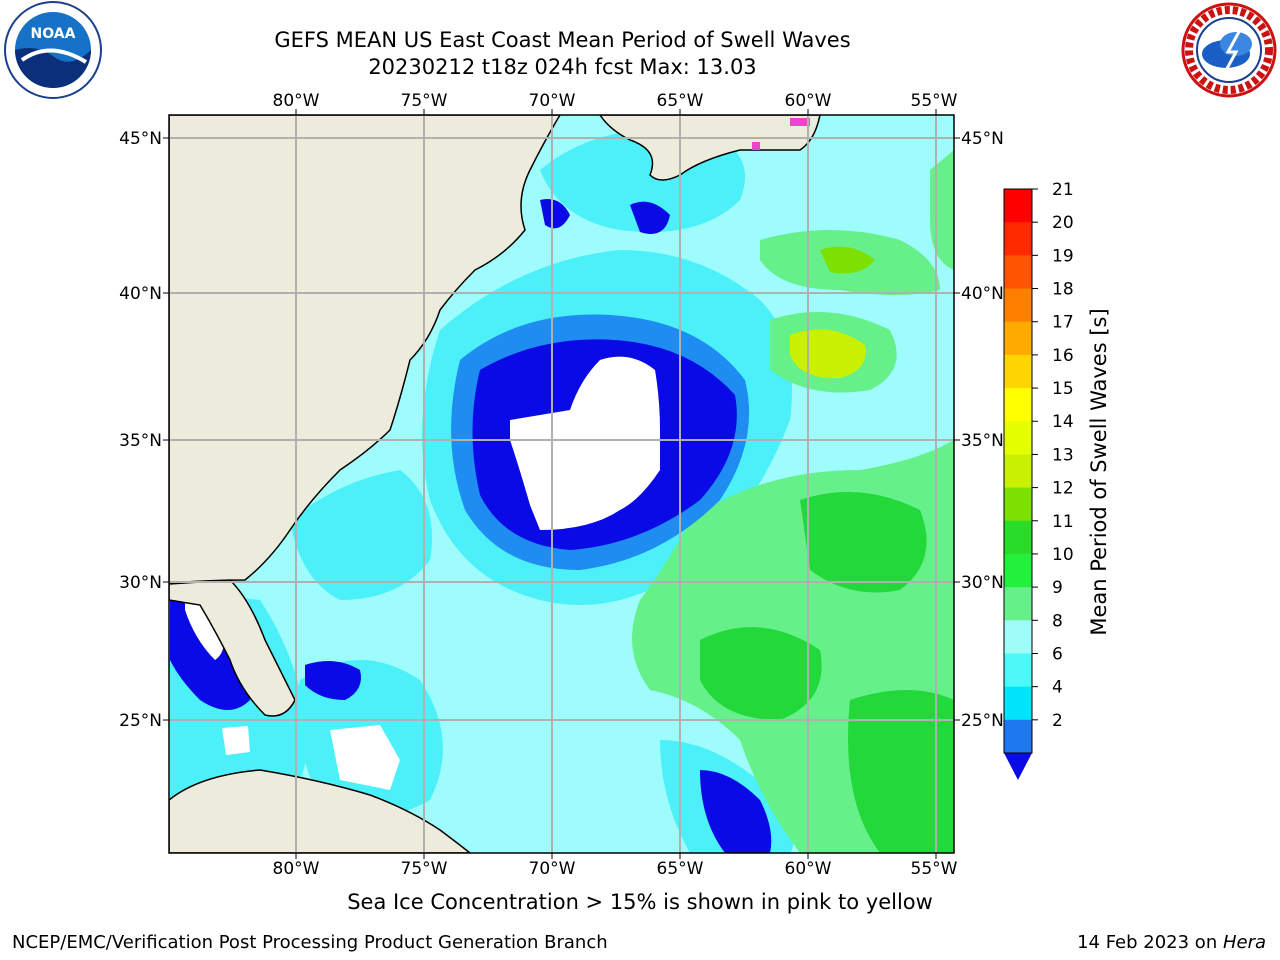  I want to click on lon-label-bottom-65w: 65°W, so click(680, 869).